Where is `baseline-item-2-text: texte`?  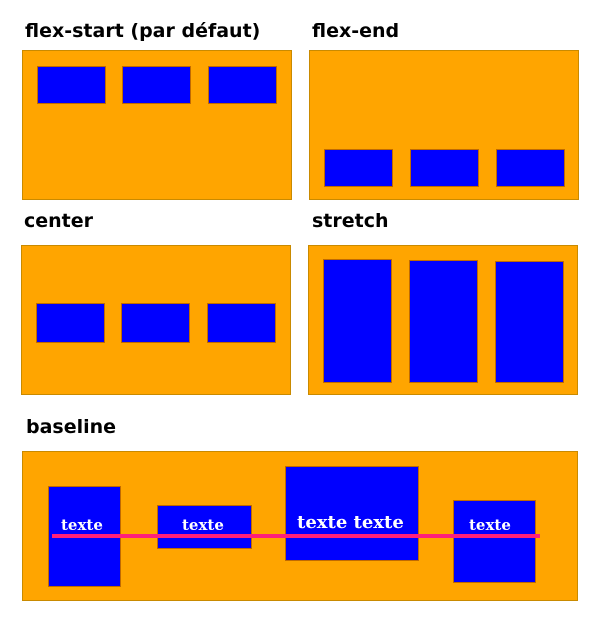
baseline-item-2-text: texte is located at coordinates (203, 525).